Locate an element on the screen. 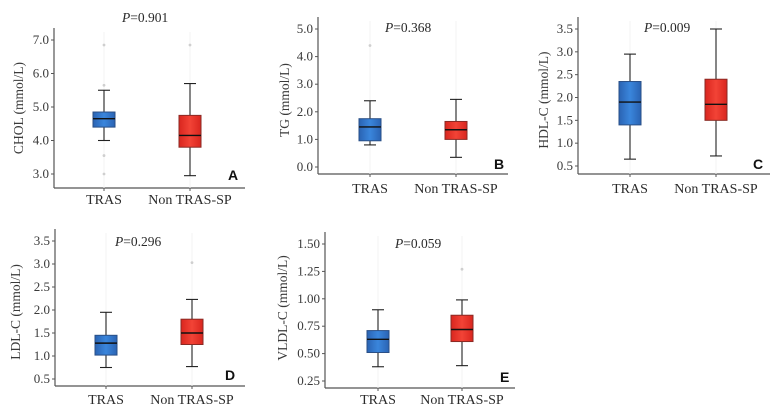  panel-letter: D is located at coordinates (230, 375).